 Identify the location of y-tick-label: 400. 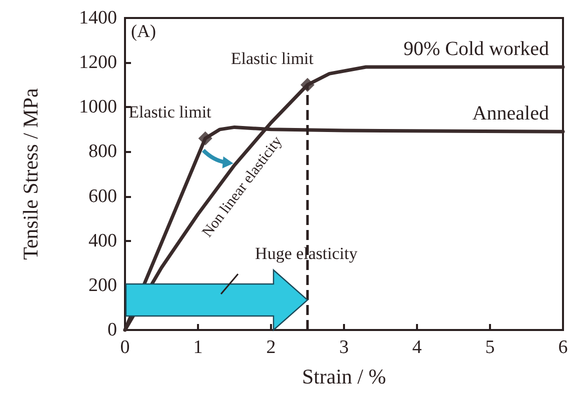
(102, 241).